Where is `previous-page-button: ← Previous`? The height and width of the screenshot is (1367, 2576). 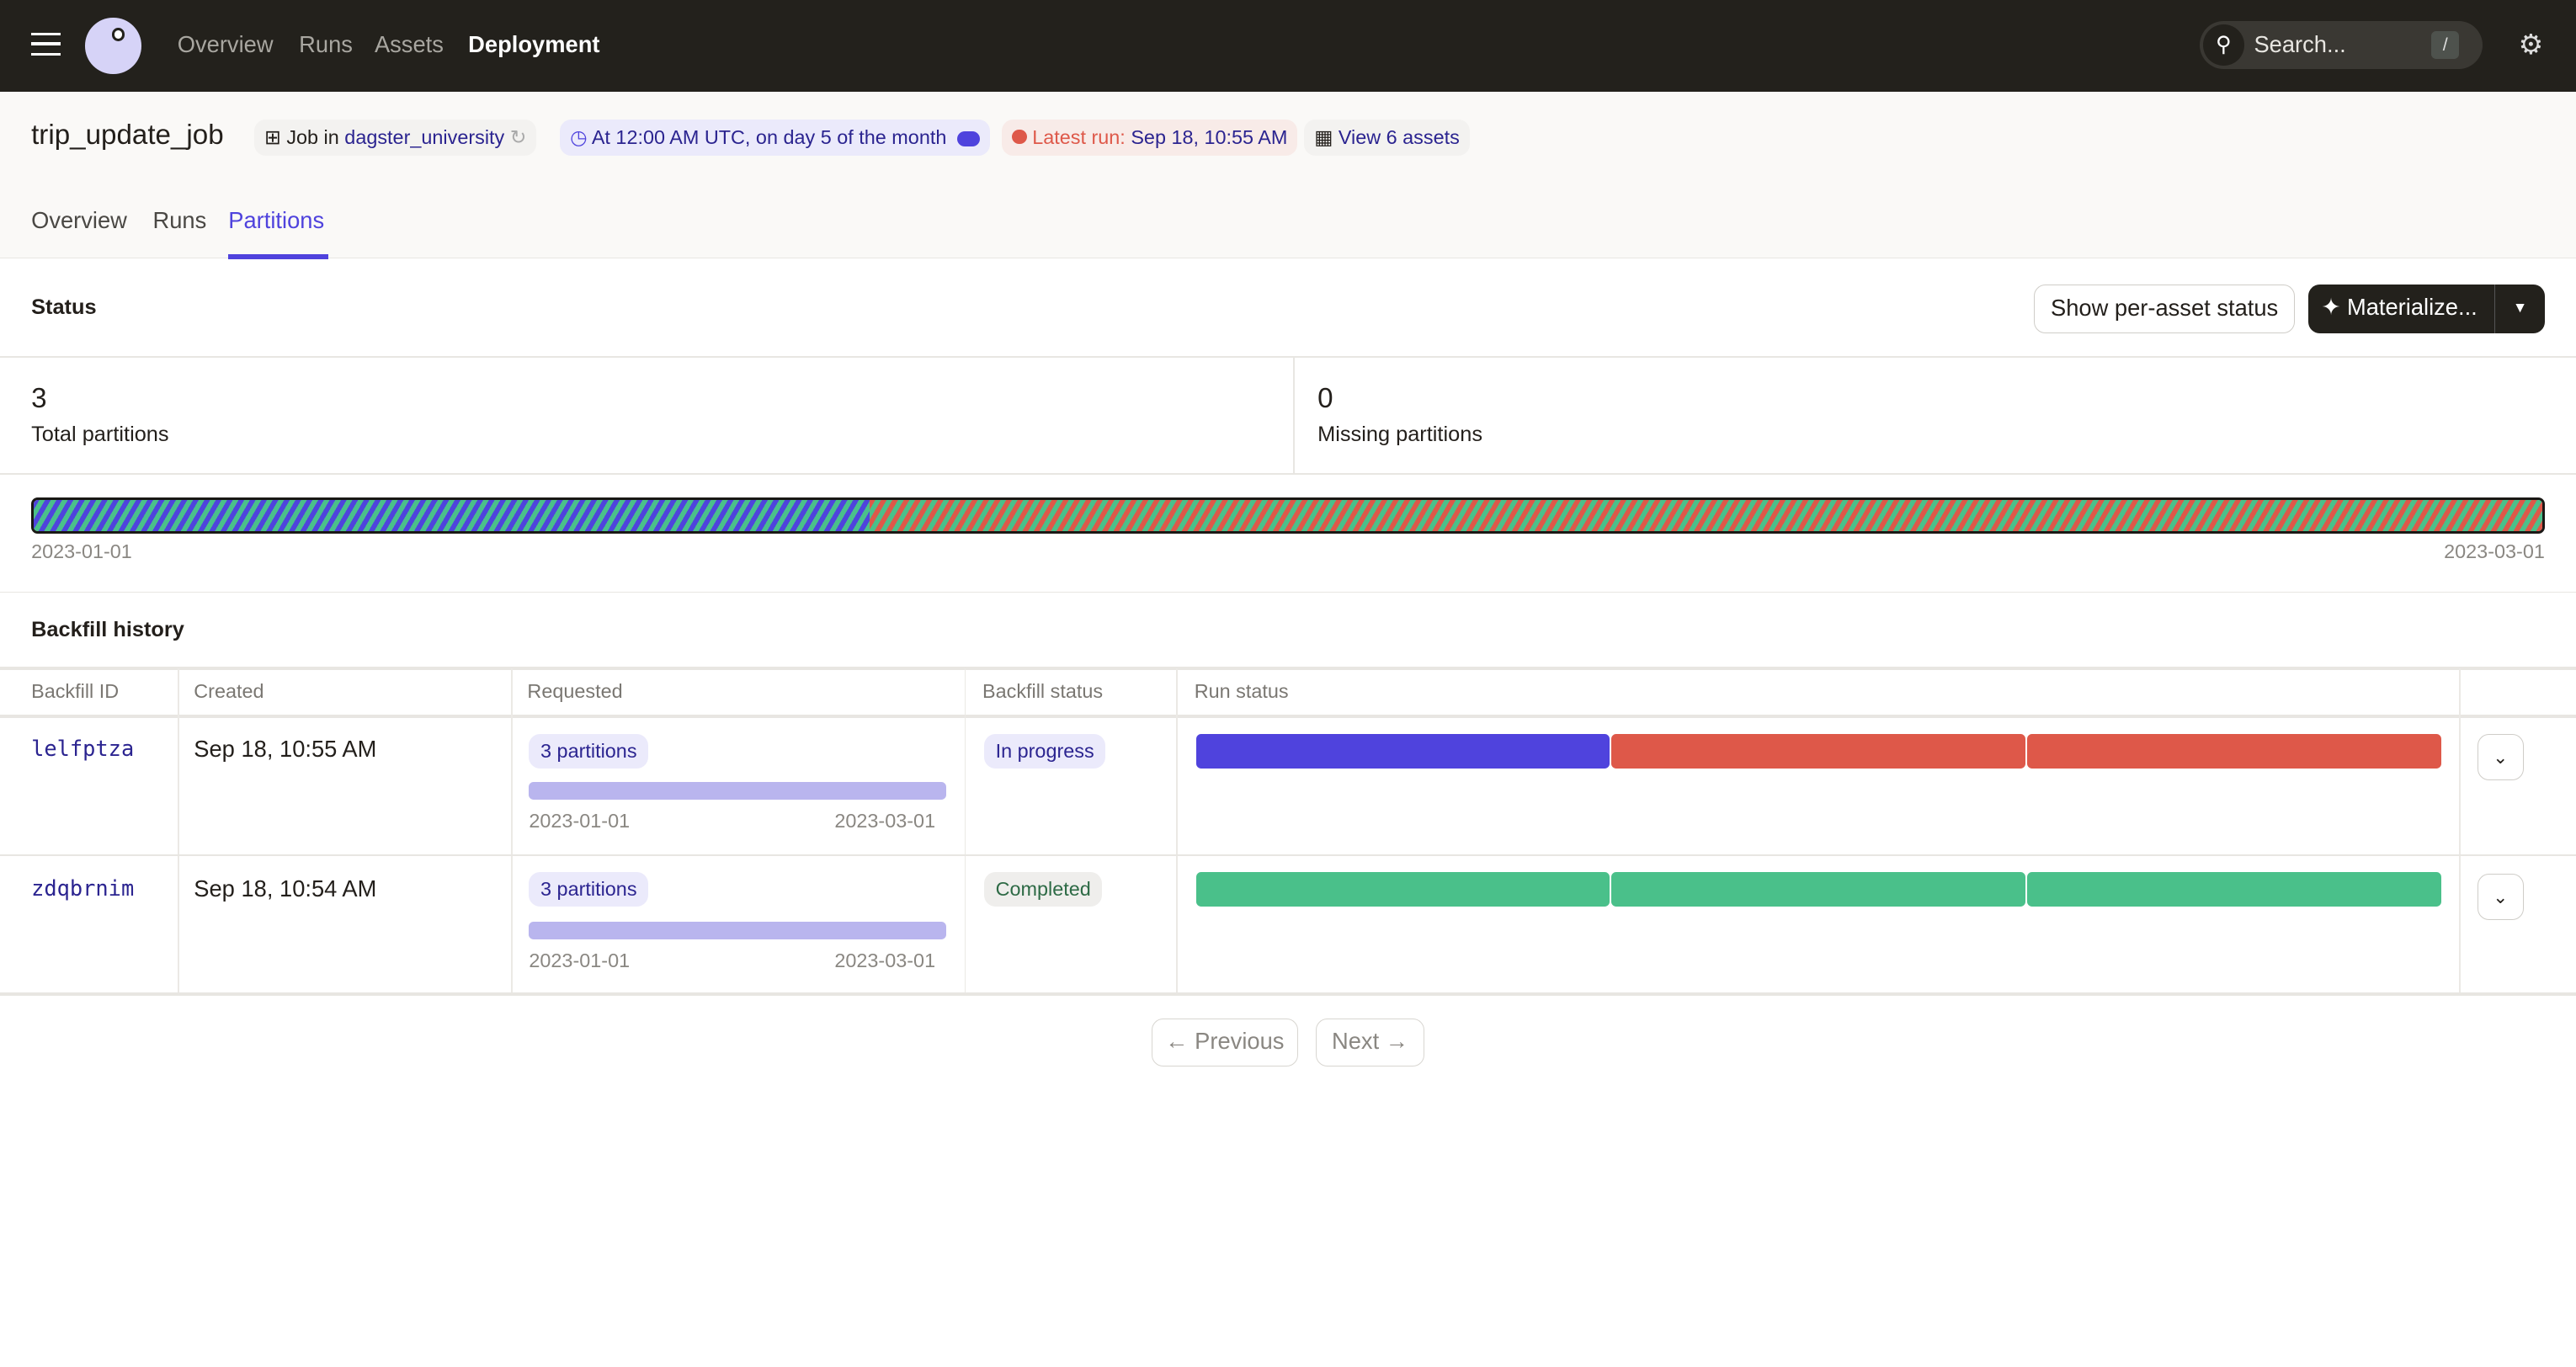 previous-page-button: ← Previous is located at coordinates (1225, 1042).